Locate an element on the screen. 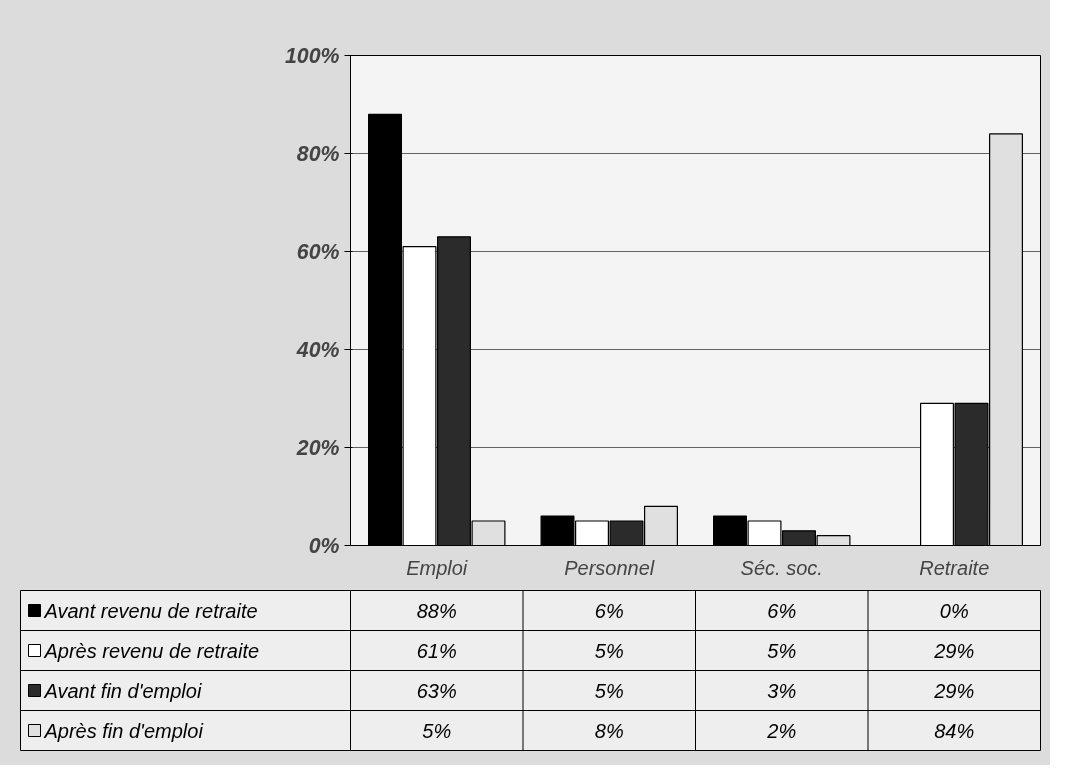  y-tick-label: 100% is located at coordinates (312, 55).